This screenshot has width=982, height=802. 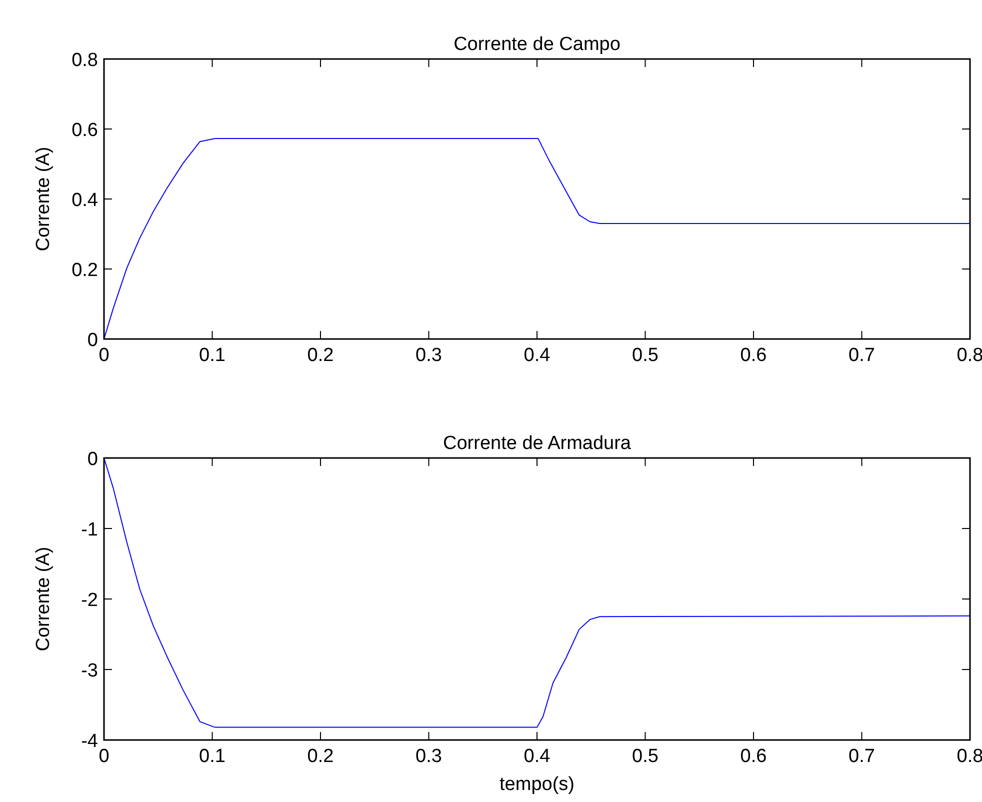 What do you see at coordinates (85, 60) in the screenshot?
I see `y-tick-label: 0.8` at bounding box center [85, 60].